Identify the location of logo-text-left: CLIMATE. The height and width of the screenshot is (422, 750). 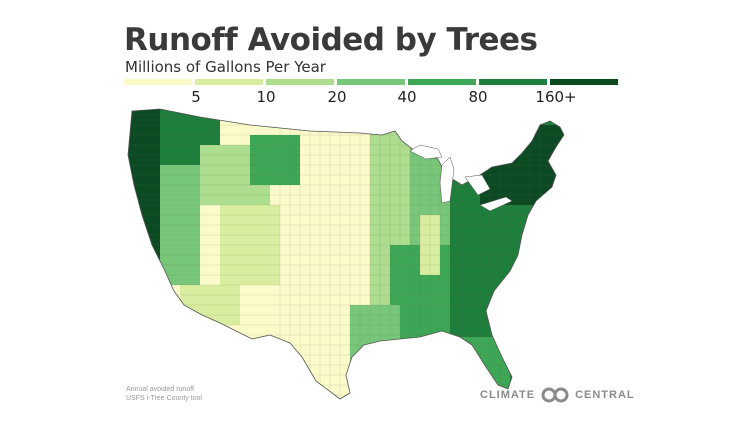
(508, 395).